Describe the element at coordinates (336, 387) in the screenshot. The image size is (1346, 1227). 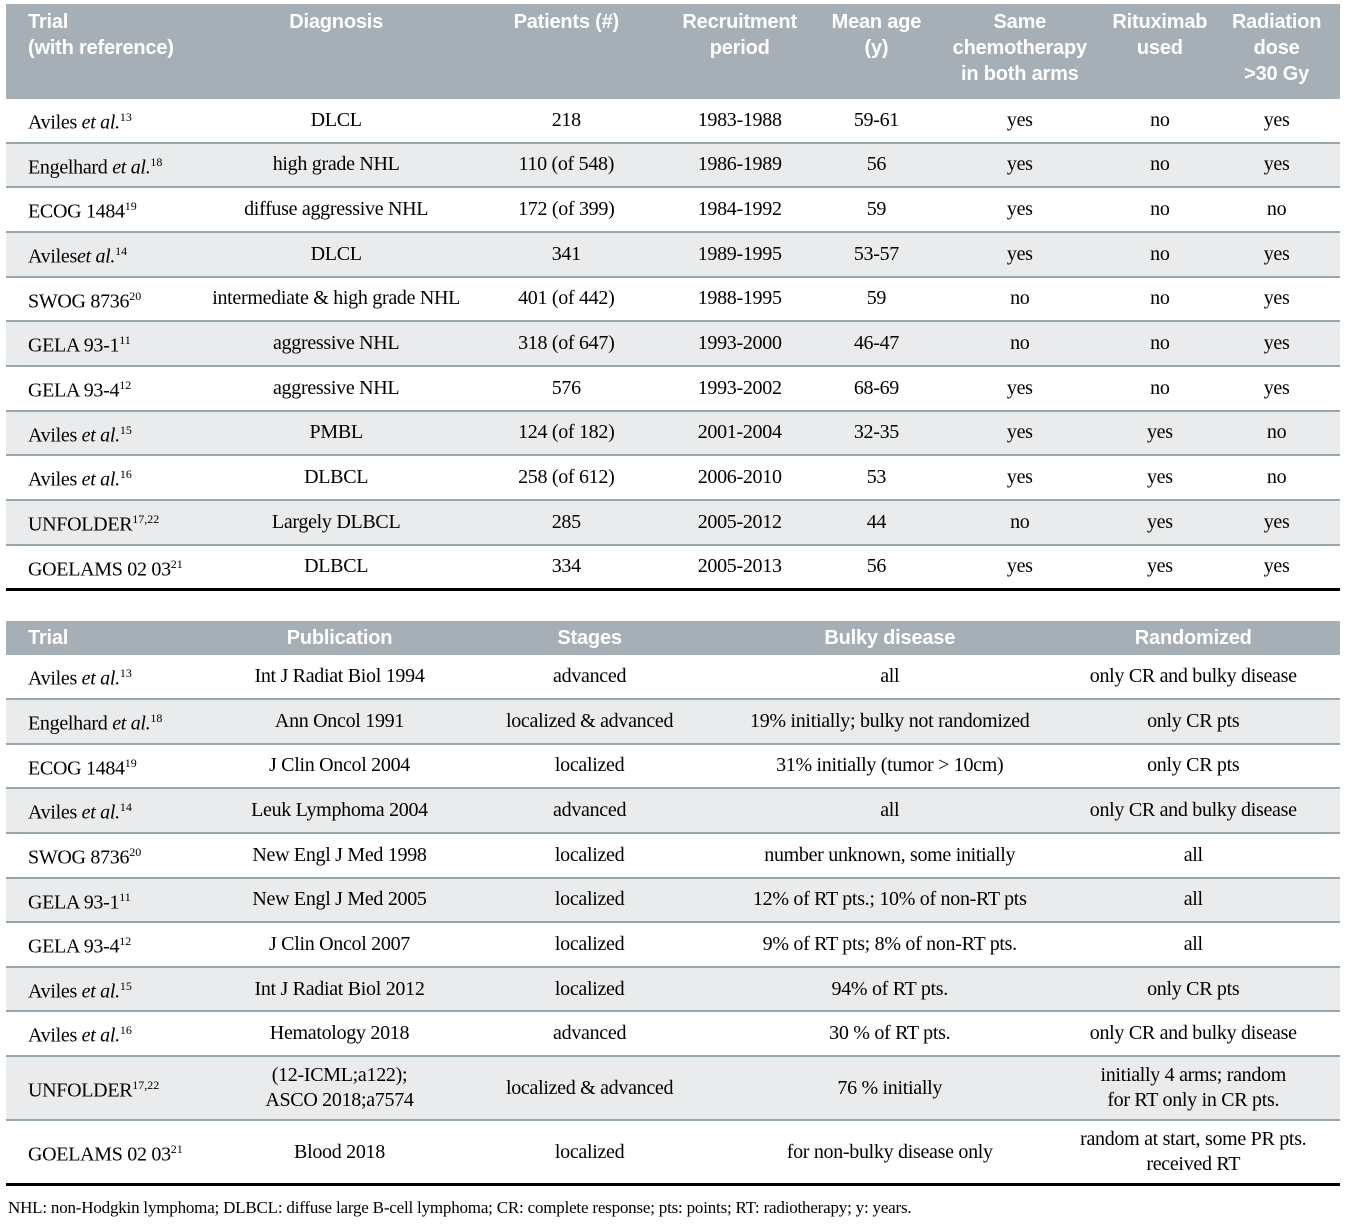
I see `cell-diagnosis: aggressive NHL` at that location.